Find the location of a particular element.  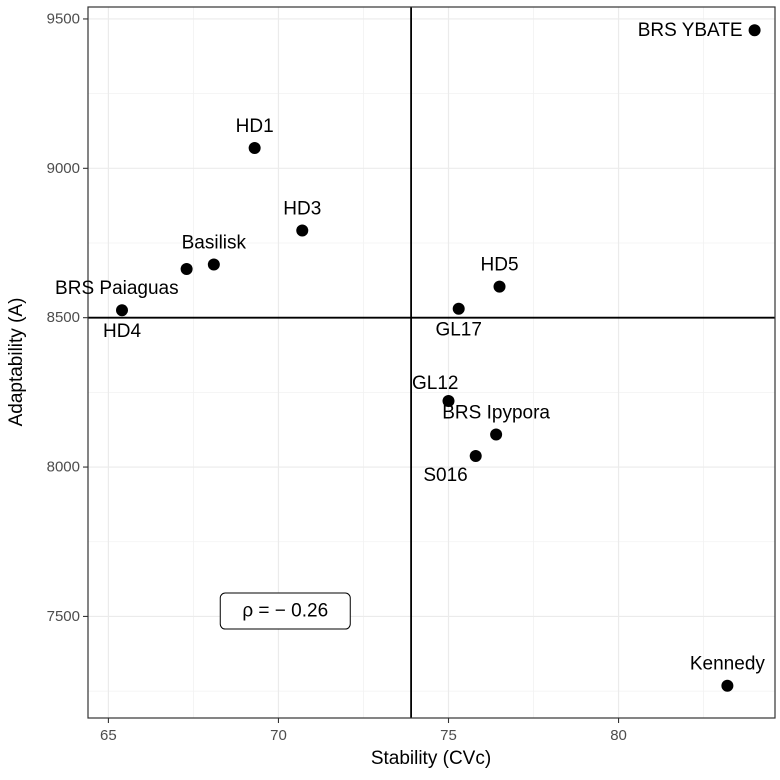

label-brs-paiaguas: BRS Paiaguas is located at coordinates (117, 288).